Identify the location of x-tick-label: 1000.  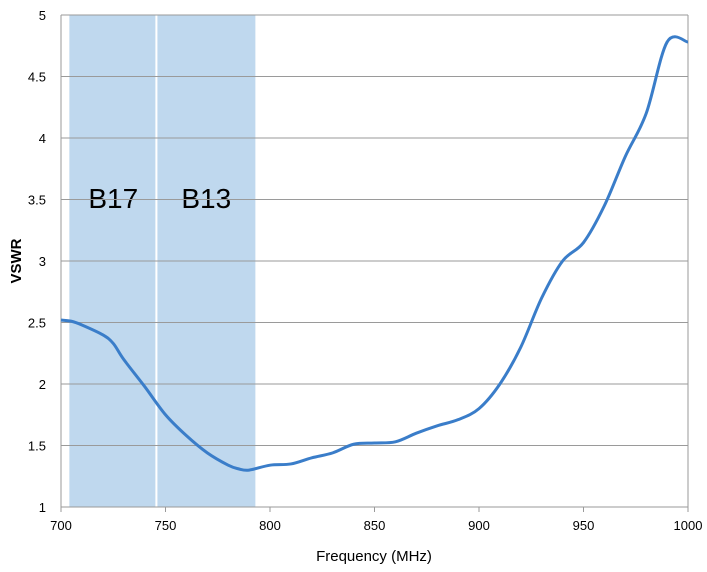
(688, 525).